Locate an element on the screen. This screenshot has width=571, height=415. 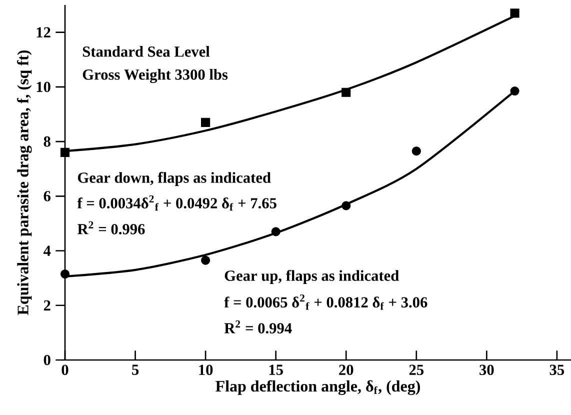
y-axis-title: Equivalent parasite drag area, f, (sq ft) is located at coordinates (24, 182).